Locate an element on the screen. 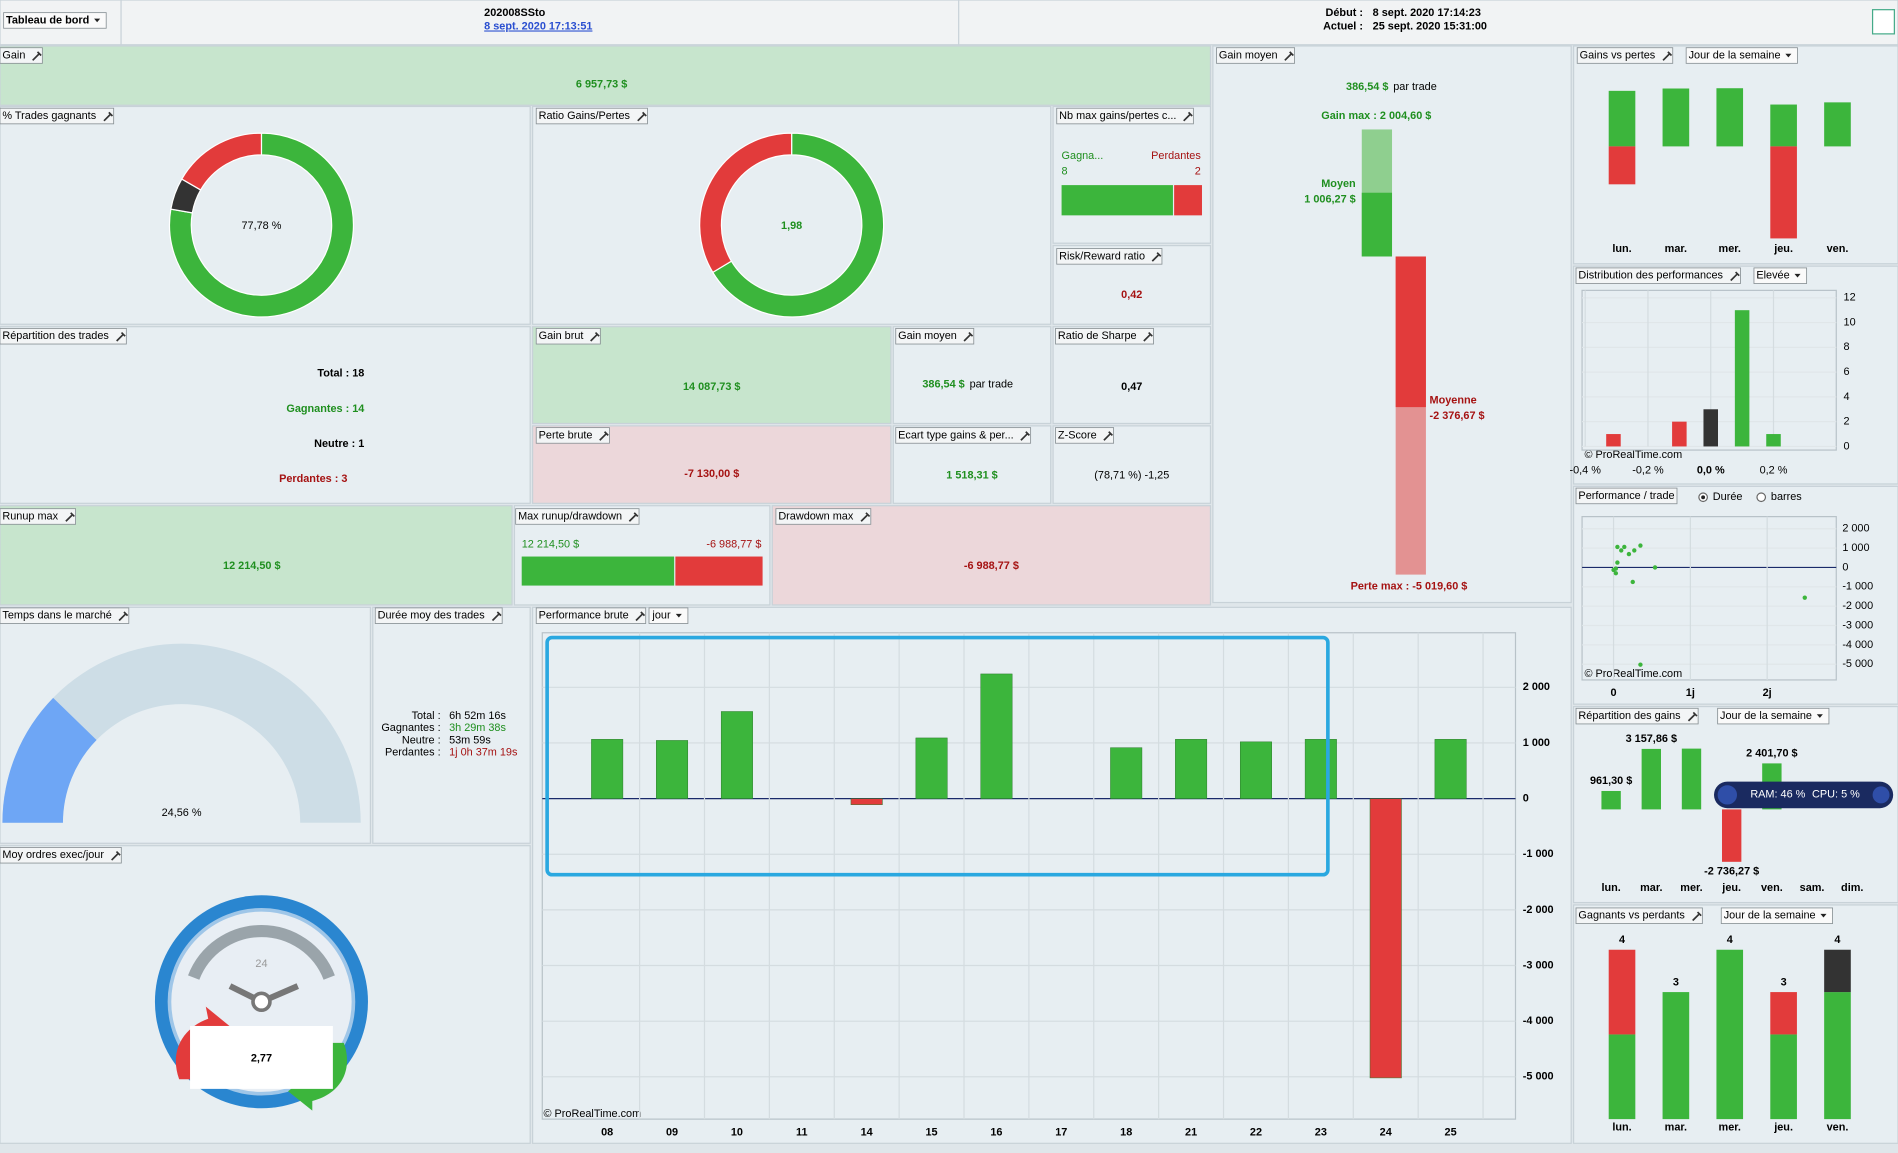 This screenshot has width=1898, height=1153. monitor-icon is located at coordinates (1727, 795).